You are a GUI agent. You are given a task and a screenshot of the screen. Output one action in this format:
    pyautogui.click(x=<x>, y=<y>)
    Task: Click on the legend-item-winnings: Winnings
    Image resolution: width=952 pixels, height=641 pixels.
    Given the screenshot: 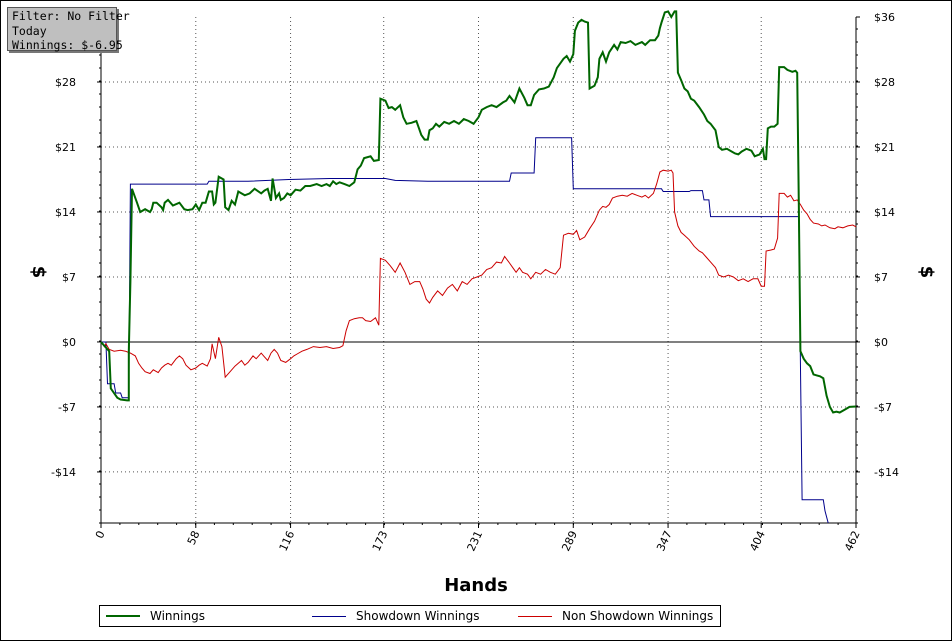 What is the action you would take?
    pyautogui.click(x=155, y=616)
    